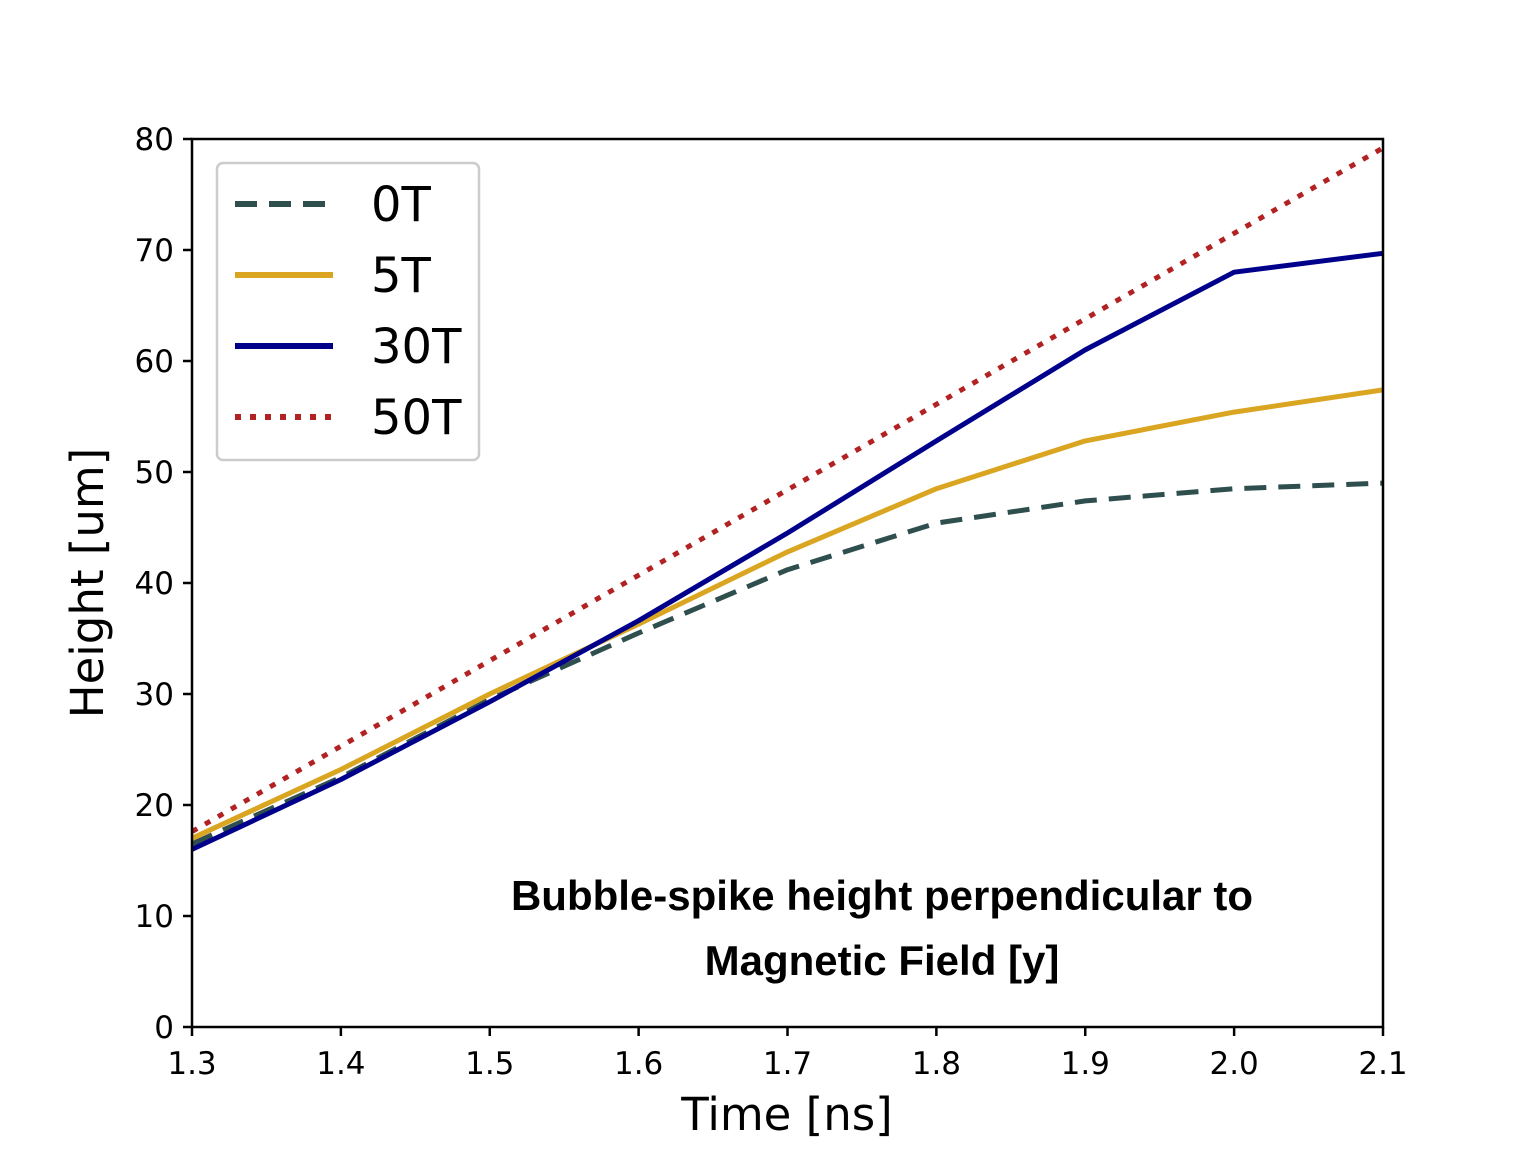  I want to click on y-tick-label: 30, so click(154, 695).